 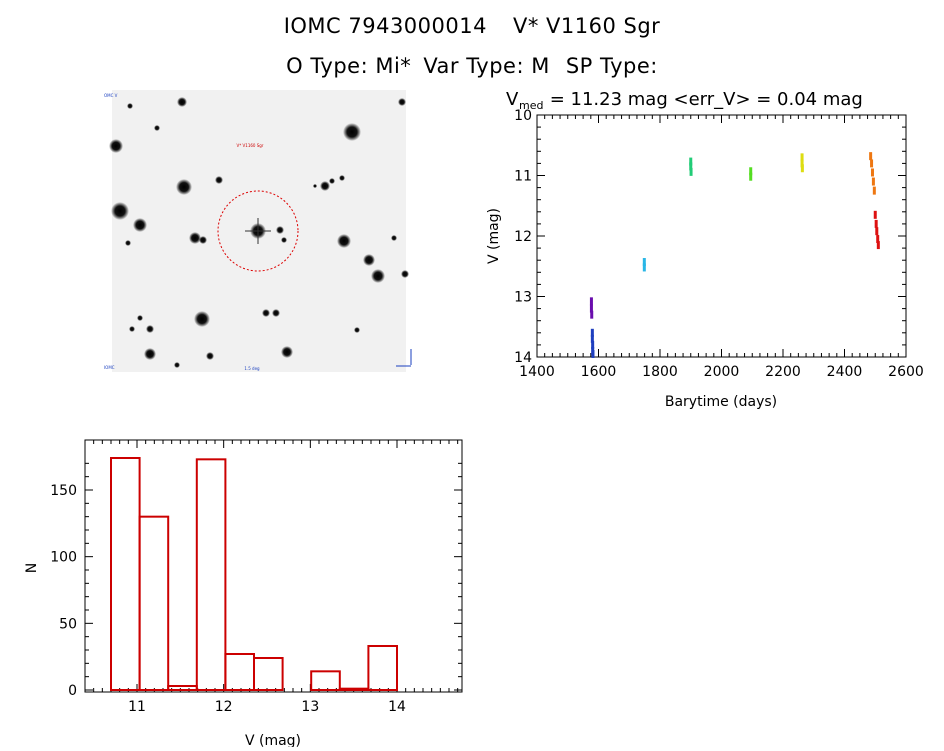 What do you see at coordinates (906, 372) in the screenshot?
I see `lc-x-tick-label: 2600` at bounding box center [906, 372].